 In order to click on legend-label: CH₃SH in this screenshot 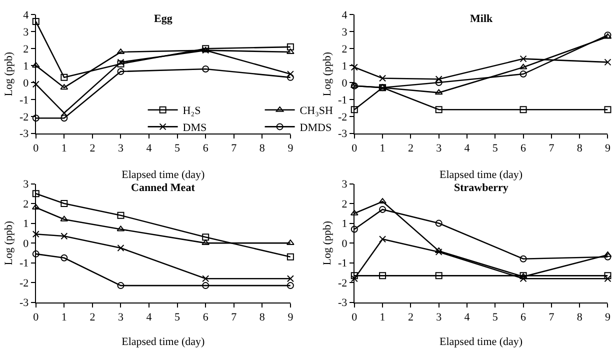, I will do `click(317, 111)`.